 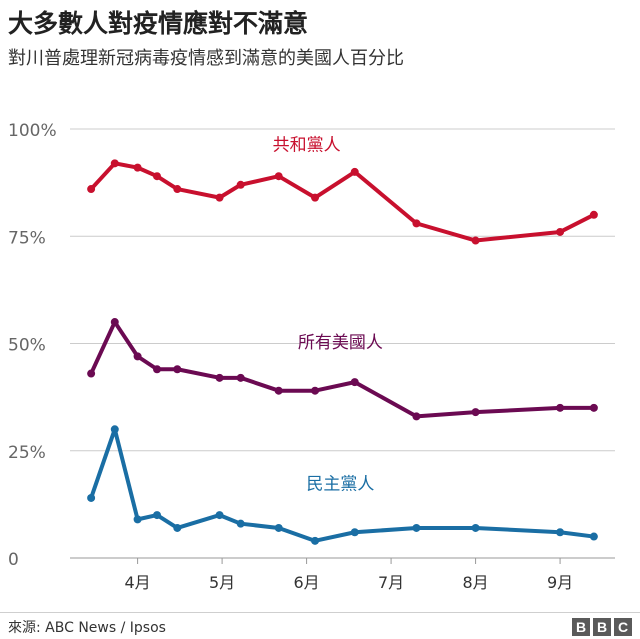 What do you see at coordinates (27, 453) in the screenshot?
I see `y-tick-label: 25%` at bounding box center [27, 453].